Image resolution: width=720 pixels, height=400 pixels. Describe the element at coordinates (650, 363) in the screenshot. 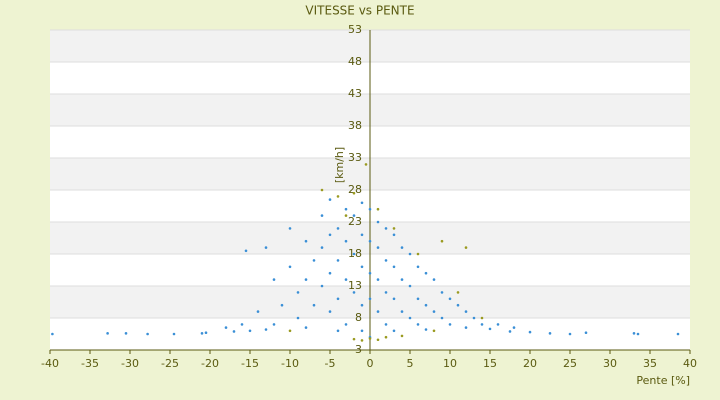

I see `x-tick-label: 35` at that location.